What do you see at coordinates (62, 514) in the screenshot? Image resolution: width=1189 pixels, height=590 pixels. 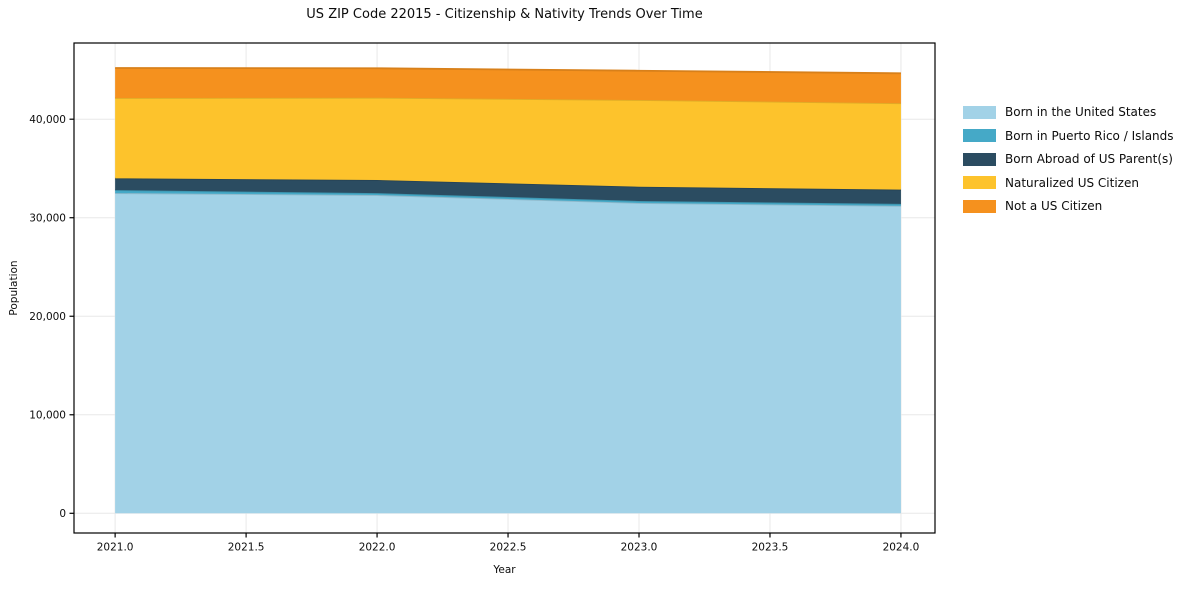 I see `y-tick-label: 0` at bounding box center [62, 514].